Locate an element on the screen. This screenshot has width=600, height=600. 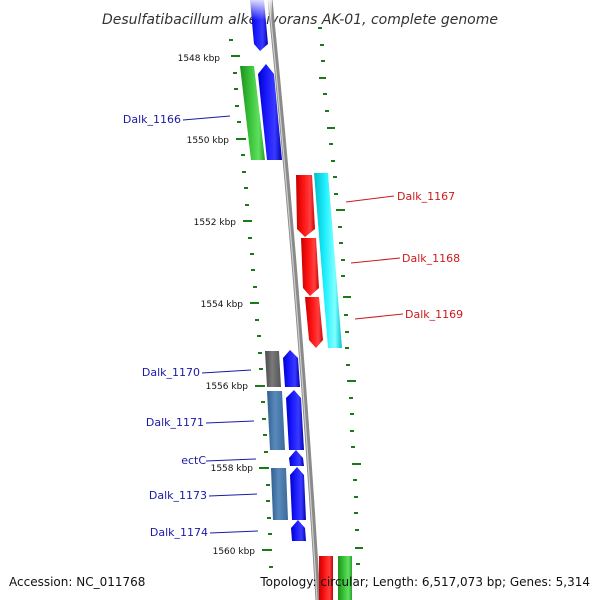
gene-label-dalk-1168: Dalk_1168 is located at coordinates (431, 258).